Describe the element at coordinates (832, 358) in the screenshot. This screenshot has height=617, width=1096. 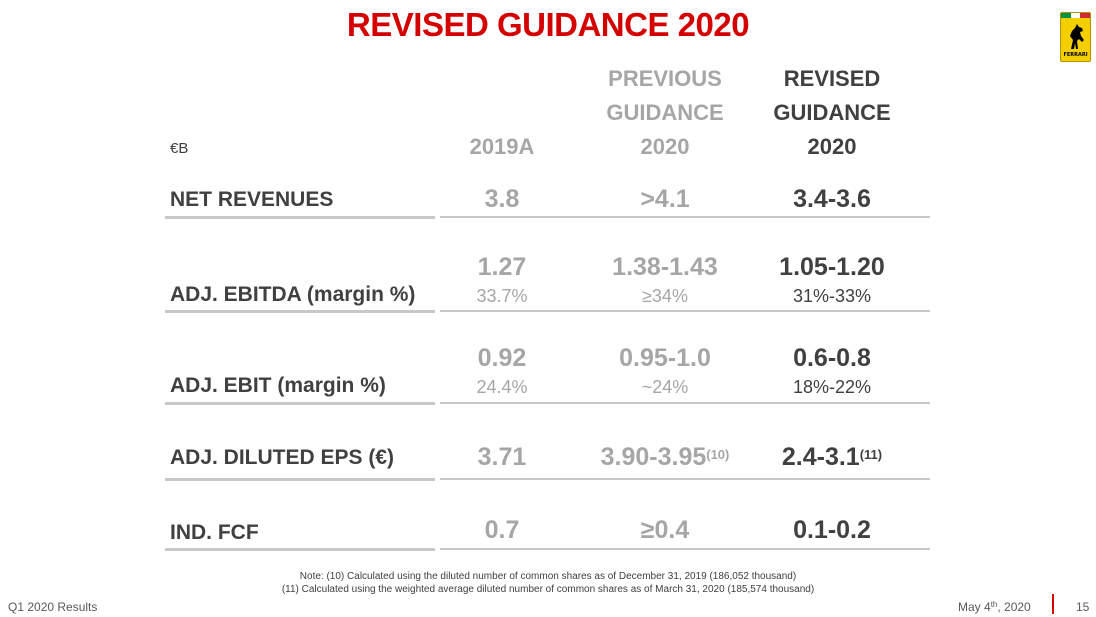
I see `cell-revised: 0.6-0.8` at that location.